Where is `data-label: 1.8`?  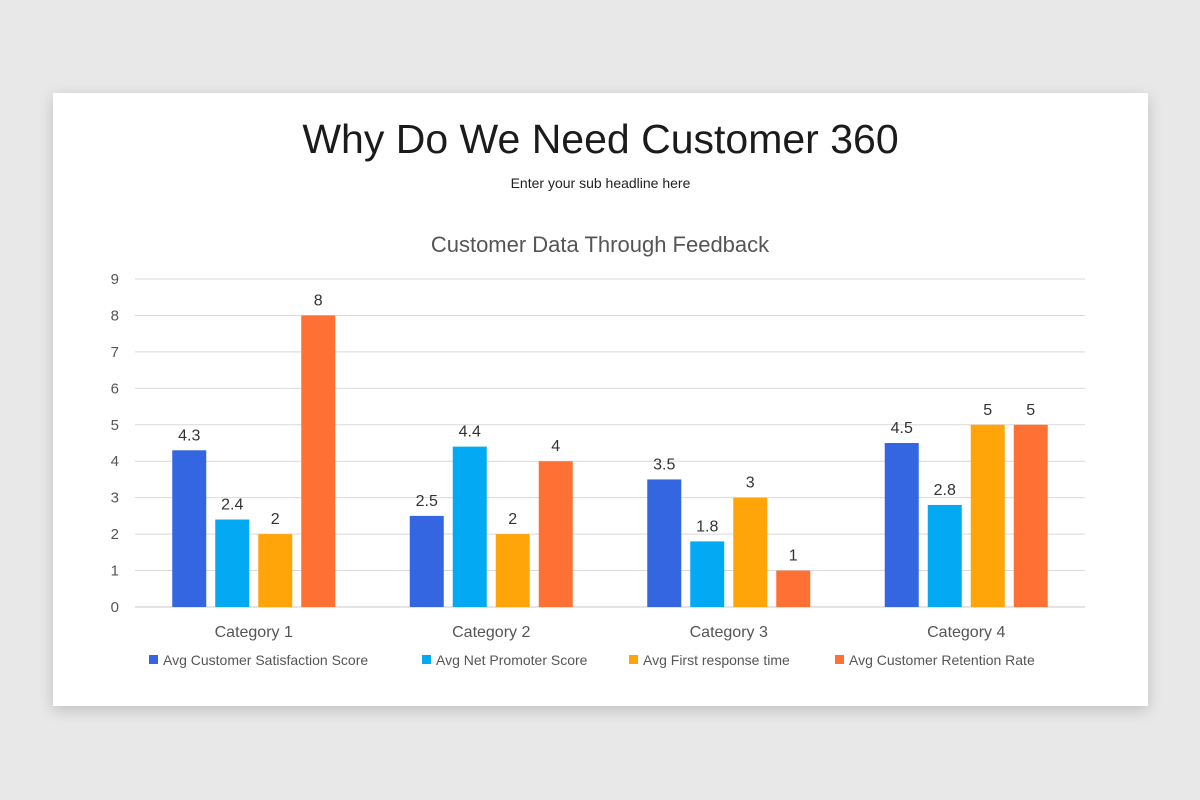
data-label: 1.8 is located at coordinates (707, 526).